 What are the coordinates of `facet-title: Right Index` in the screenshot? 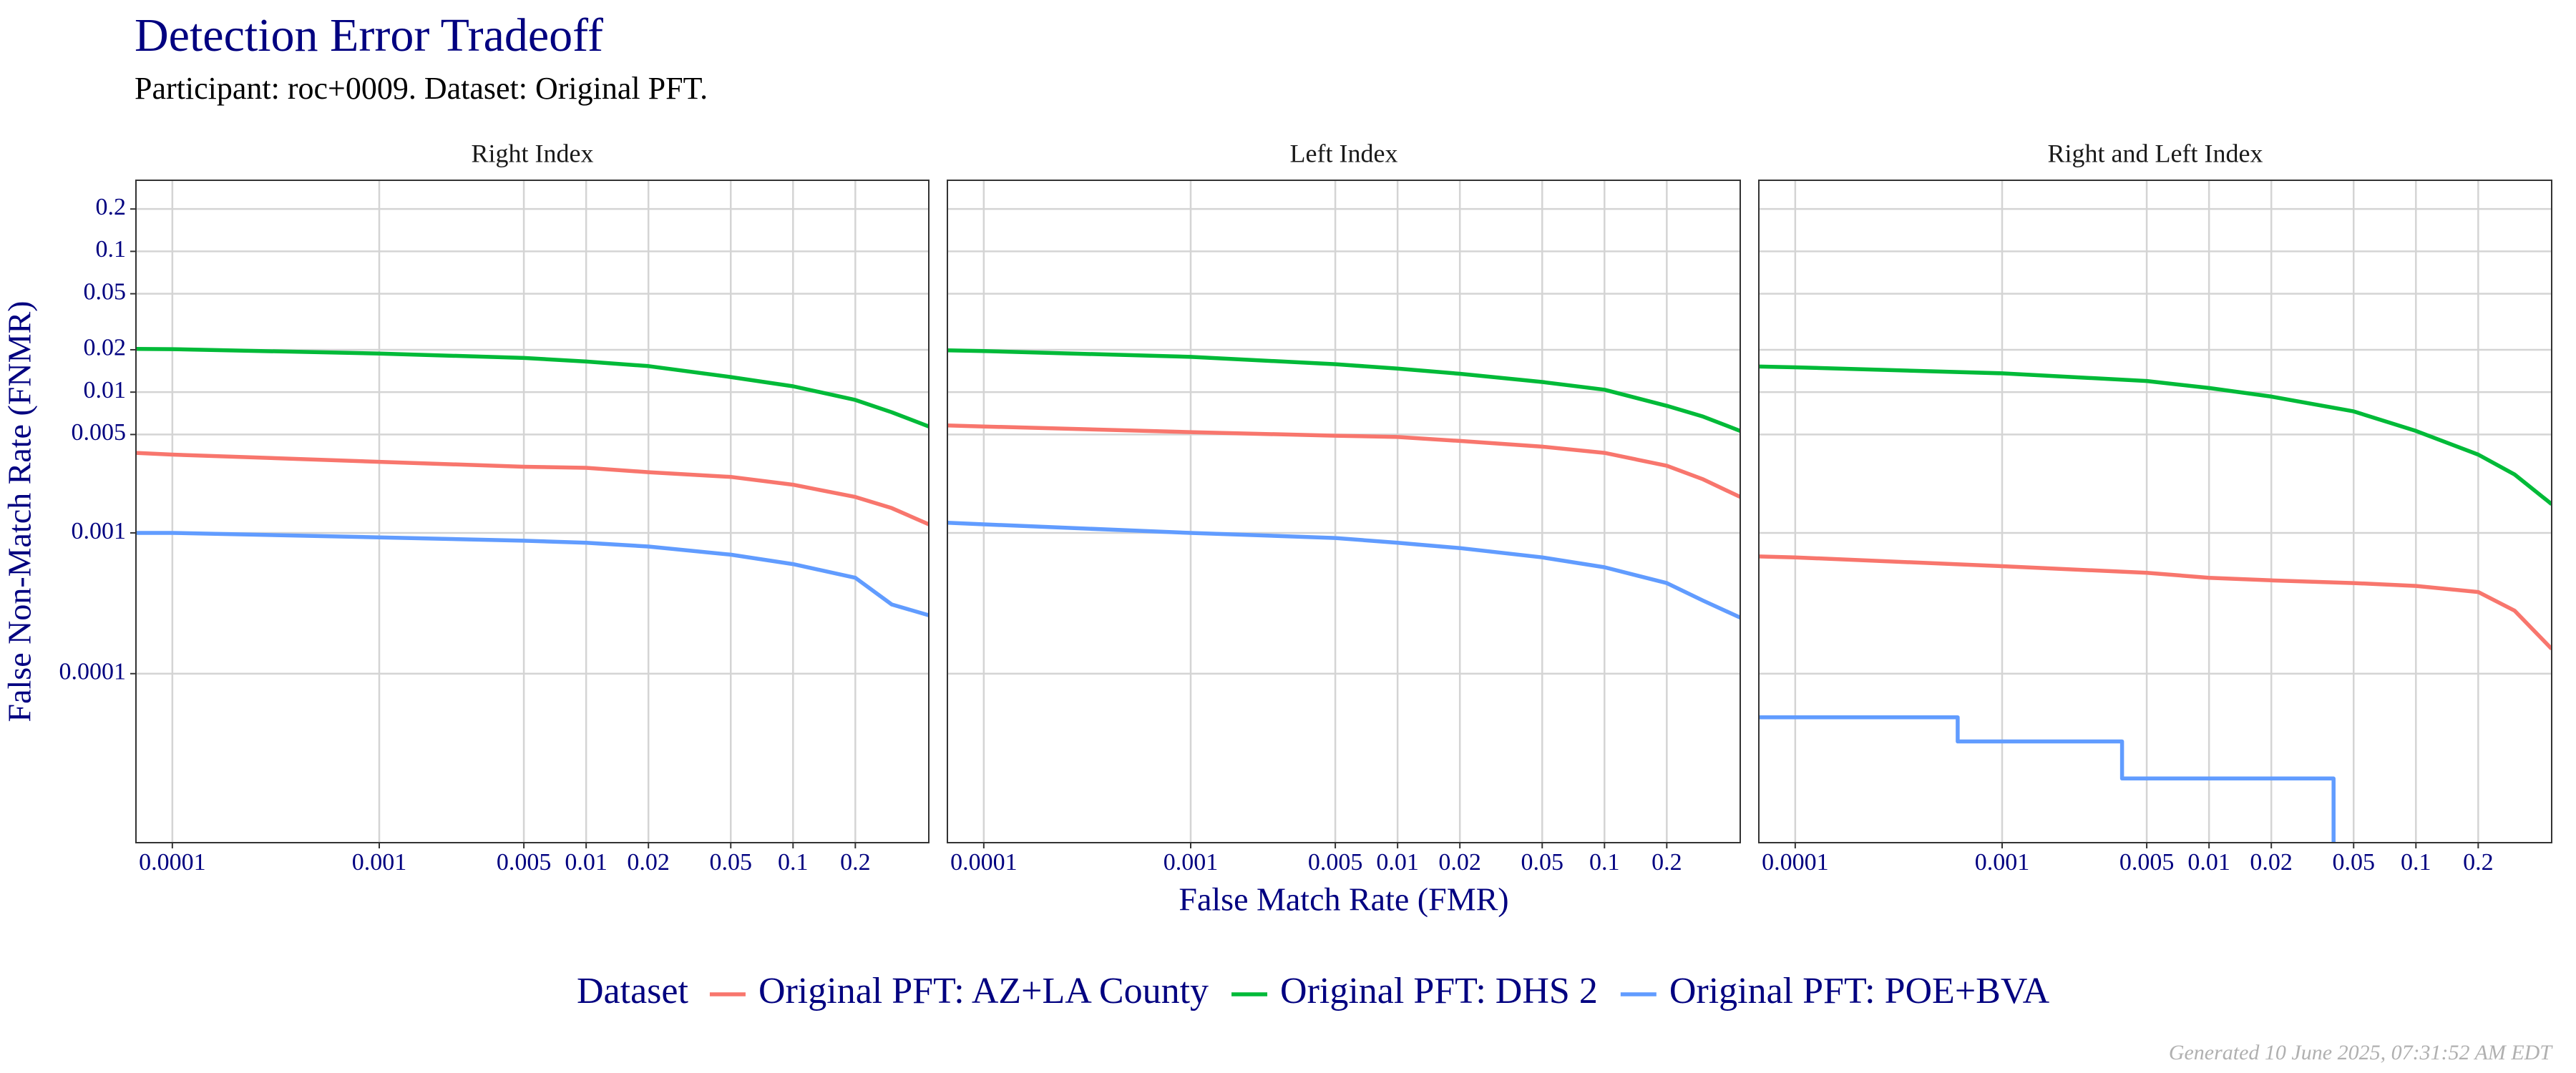 It's located at (533, 153).